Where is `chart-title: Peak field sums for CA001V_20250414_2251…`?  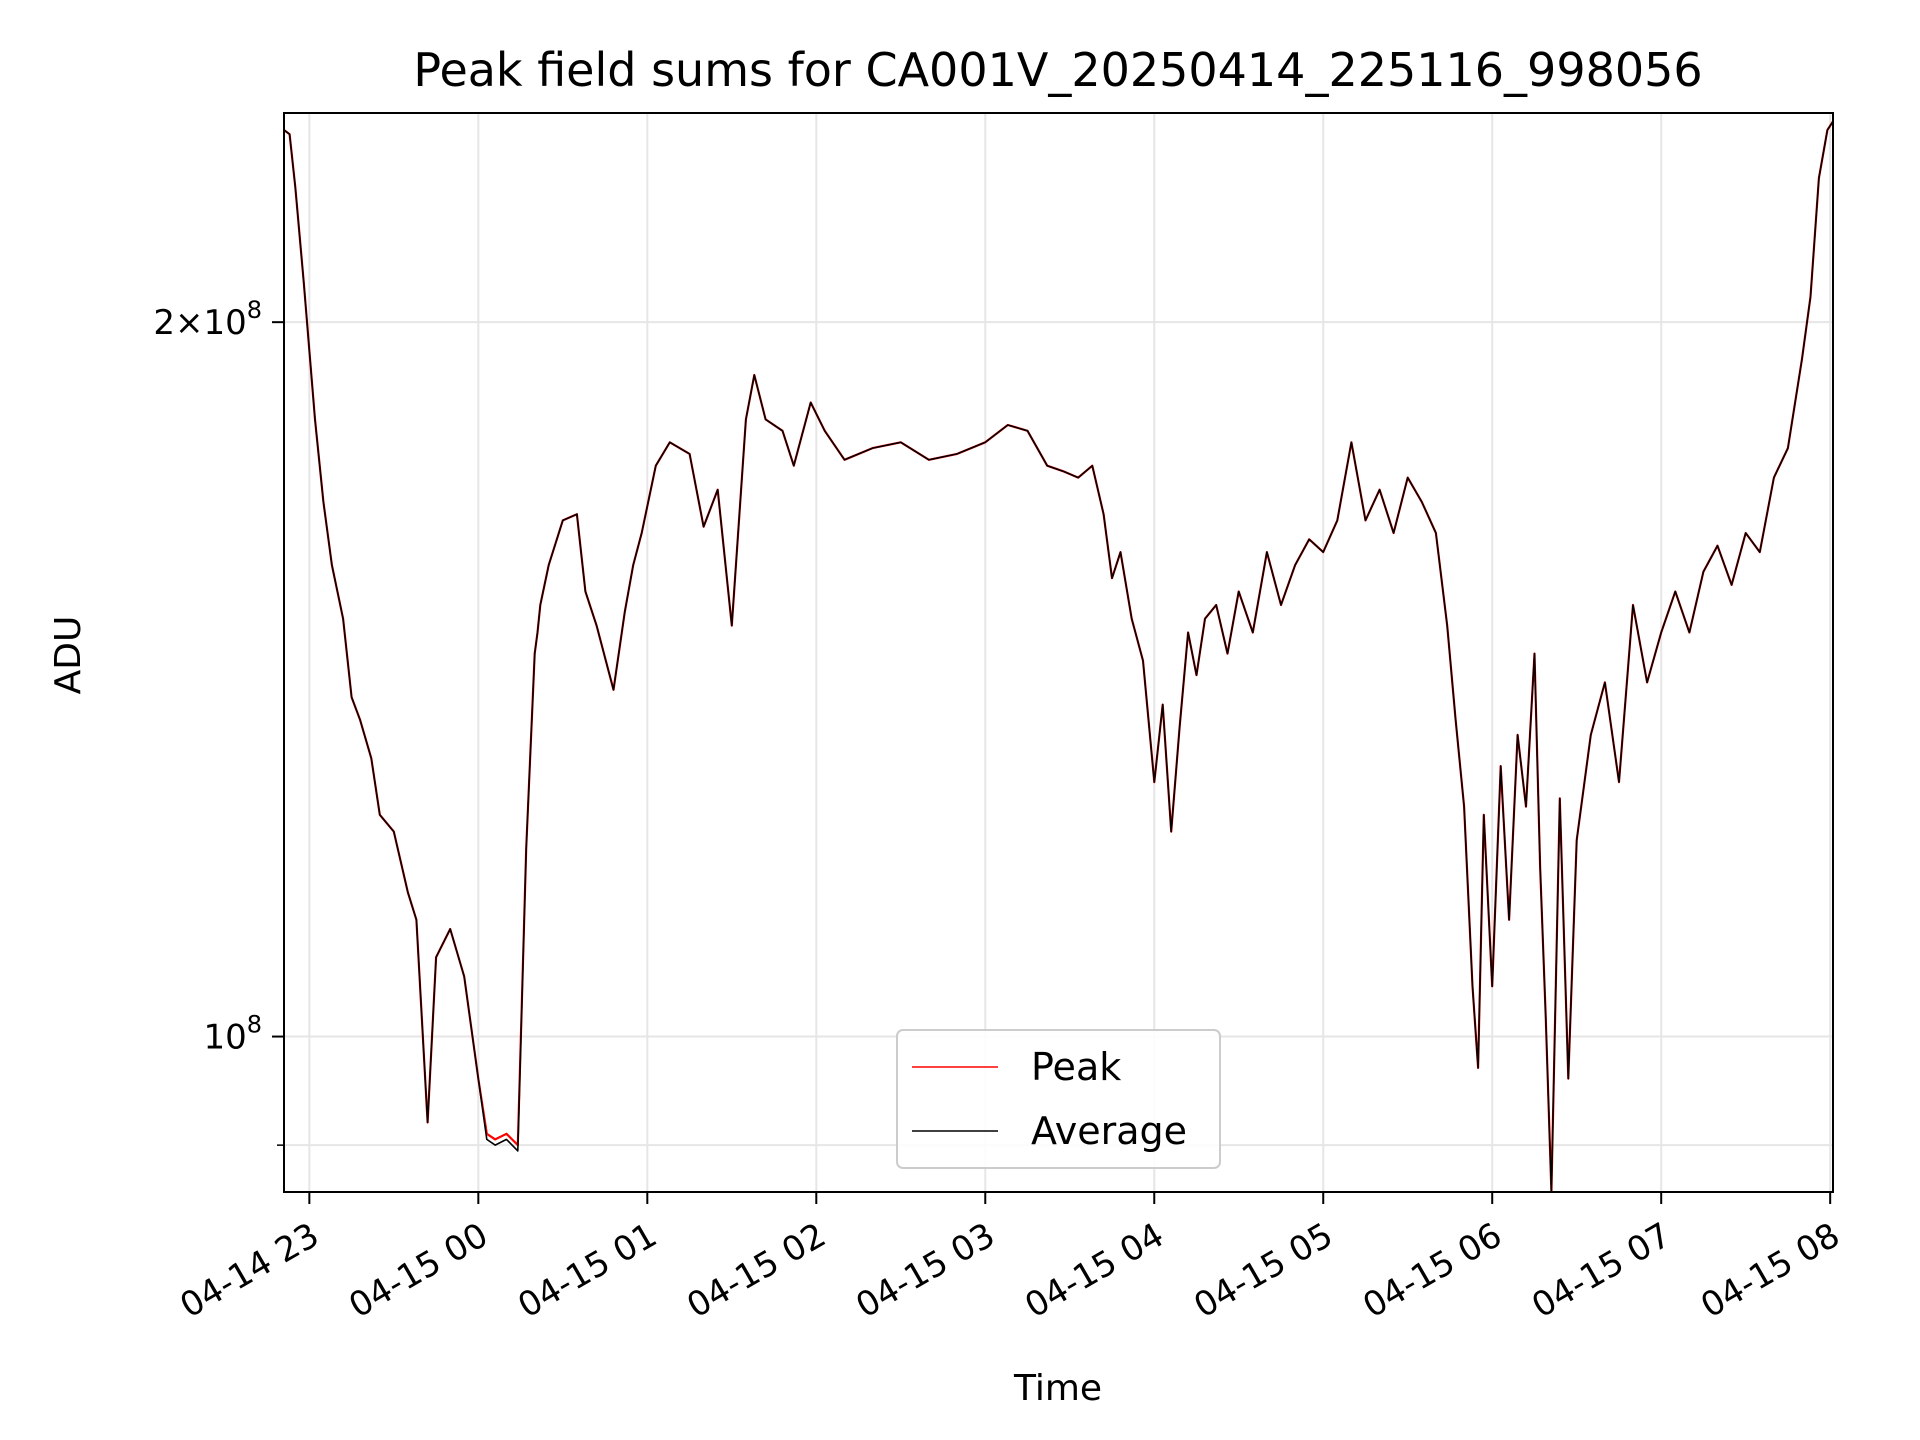 chart-title: Peak field sums for CA001V_20250414_2251… is located at coordinates (1057, 70).